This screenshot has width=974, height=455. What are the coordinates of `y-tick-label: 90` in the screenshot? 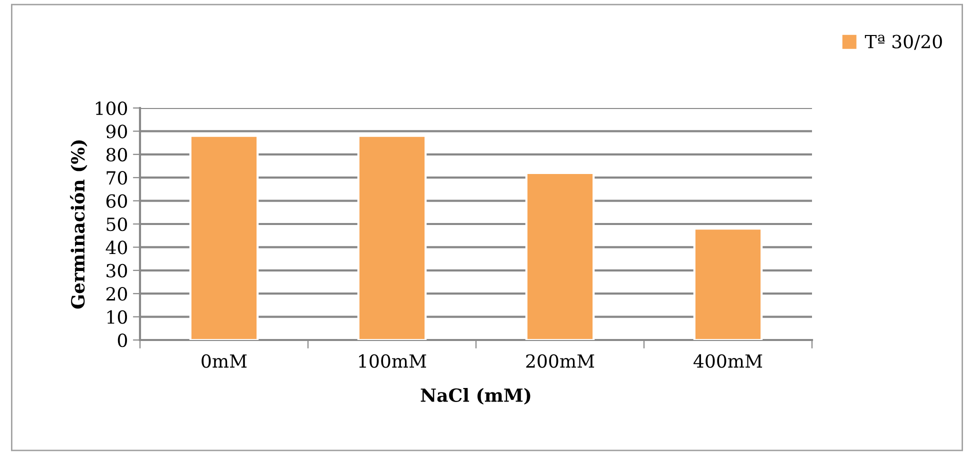 It's located at (116, 131).